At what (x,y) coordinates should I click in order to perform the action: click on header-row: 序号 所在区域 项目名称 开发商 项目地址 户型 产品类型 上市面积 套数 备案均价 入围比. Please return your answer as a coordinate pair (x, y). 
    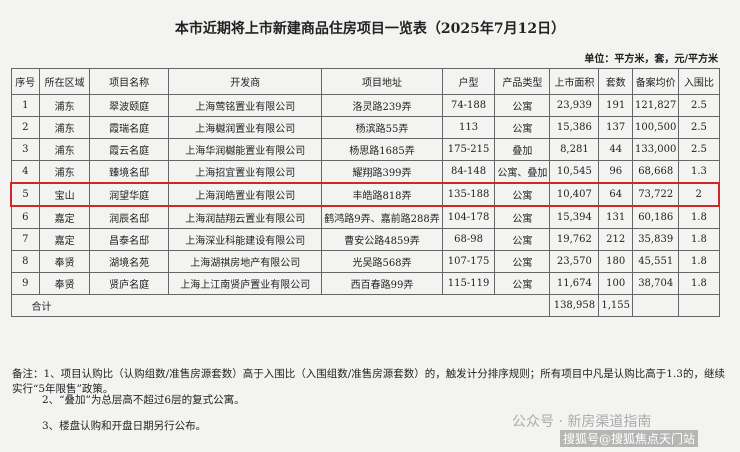
    Looking at the image, I should click on (365, 81).